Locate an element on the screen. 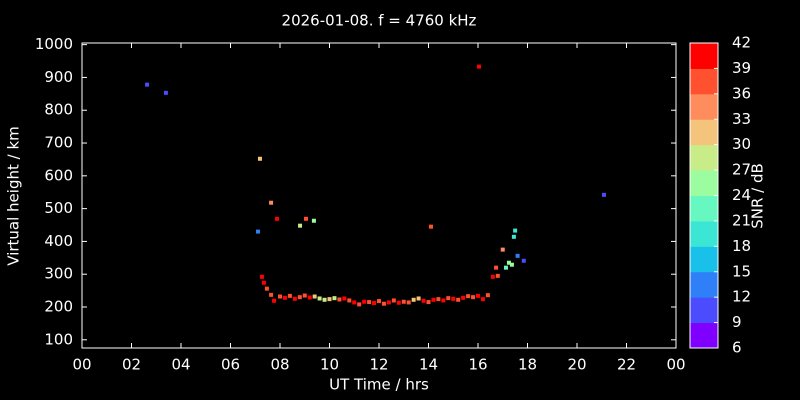  colorbar-tick-label: 42 is located at coordinates (741, 43).